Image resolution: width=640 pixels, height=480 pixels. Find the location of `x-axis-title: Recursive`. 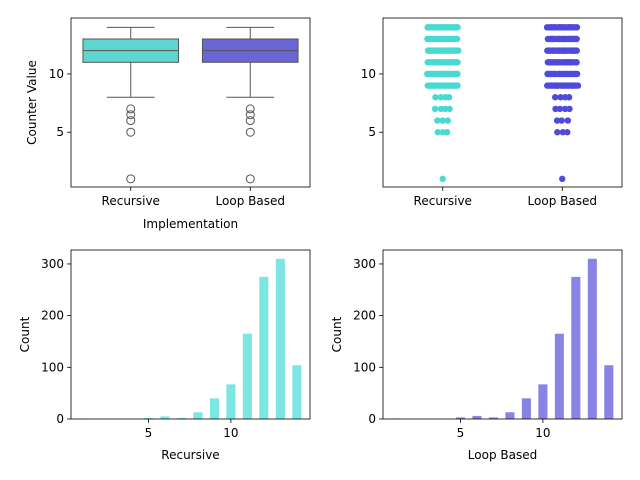

x-axis-title: Recursive is located at coordinates (190, 455).